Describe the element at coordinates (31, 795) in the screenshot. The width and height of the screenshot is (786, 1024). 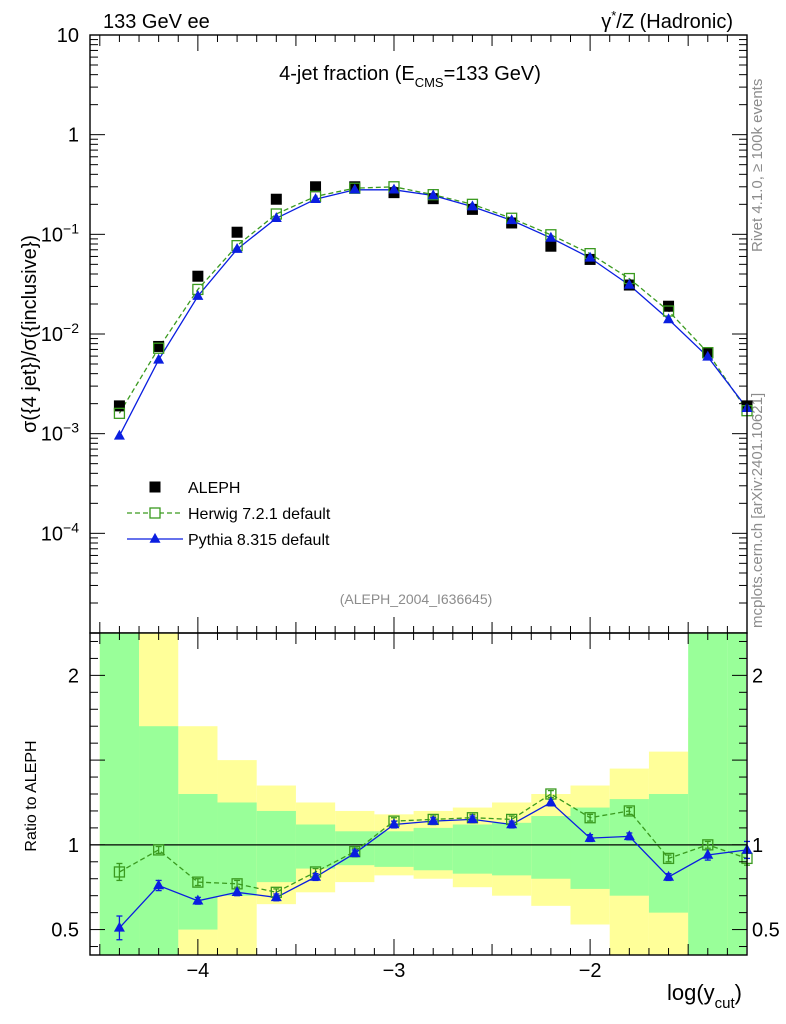
I see `ratio-y-axis-label: Ratio to ALEPH` at that location.